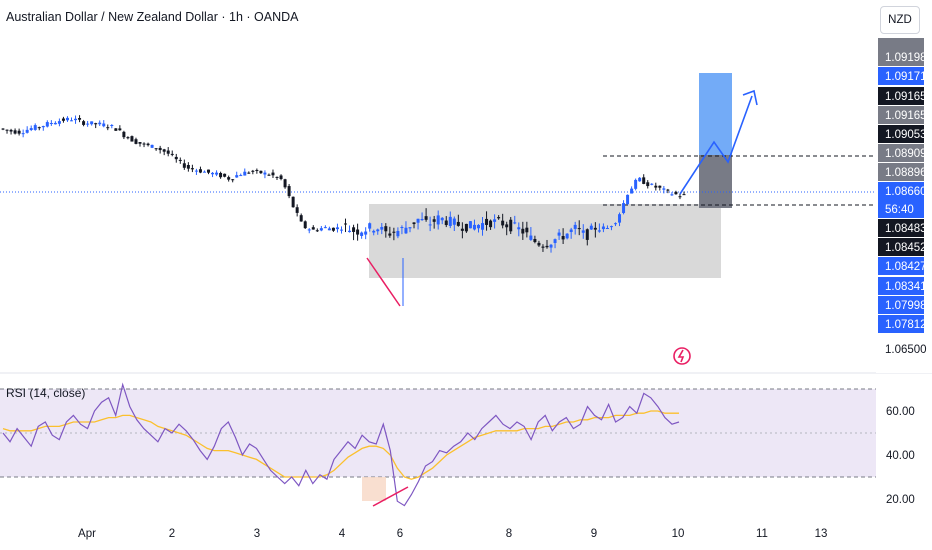 This screenshot has width=932, height=550. Describe the element at coordinates (452, 534) in the screenshot. I see `time-axis: Apr 2 3 4 6 8 9 10 11 13` at that location.